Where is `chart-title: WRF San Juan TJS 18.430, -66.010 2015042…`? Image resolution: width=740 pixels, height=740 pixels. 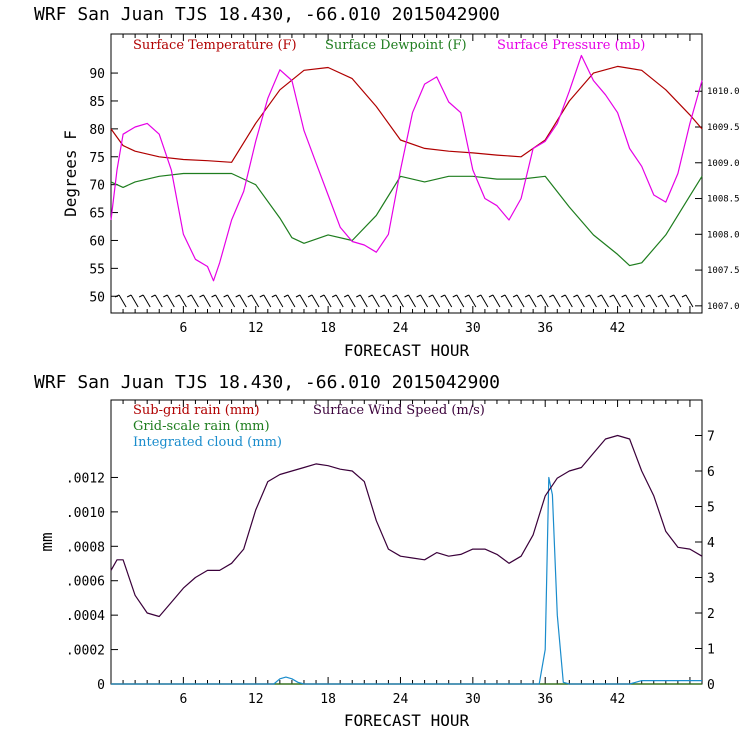 chart-title: WRF San Juan TJS 18.430, -66.010 2015042… is located at coordinates (267, 14).